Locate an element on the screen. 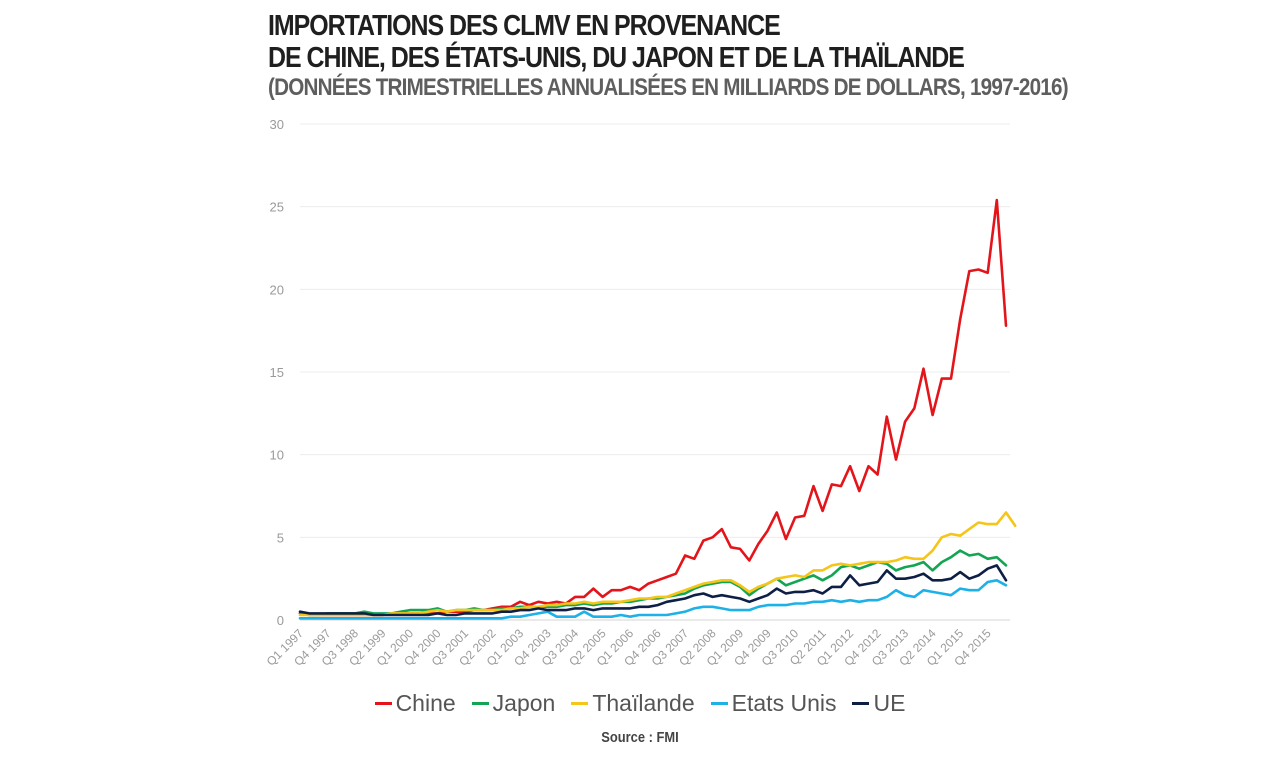 The image size is (1280, 758). legend-item: Chine is located at coordinates (415, 703).